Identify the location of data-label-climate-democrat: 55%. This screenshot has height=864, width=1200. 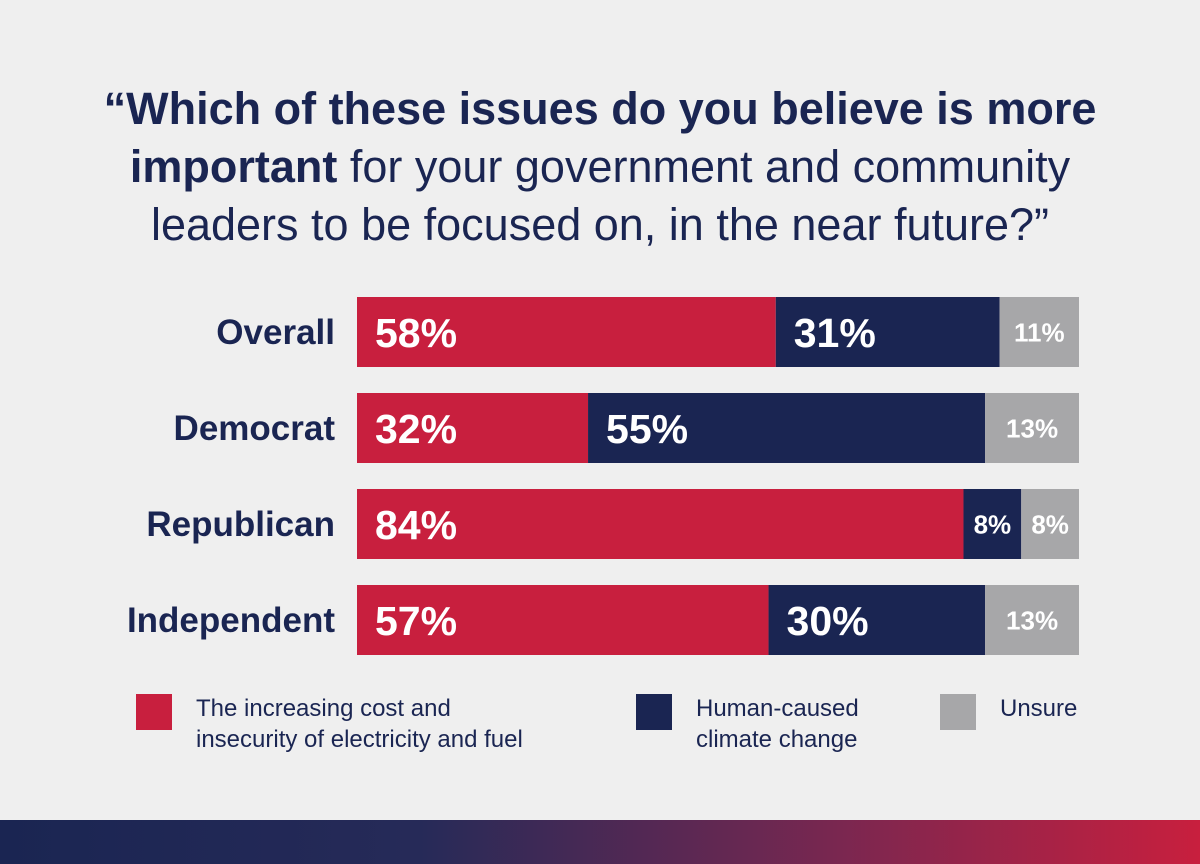
(647, 429).